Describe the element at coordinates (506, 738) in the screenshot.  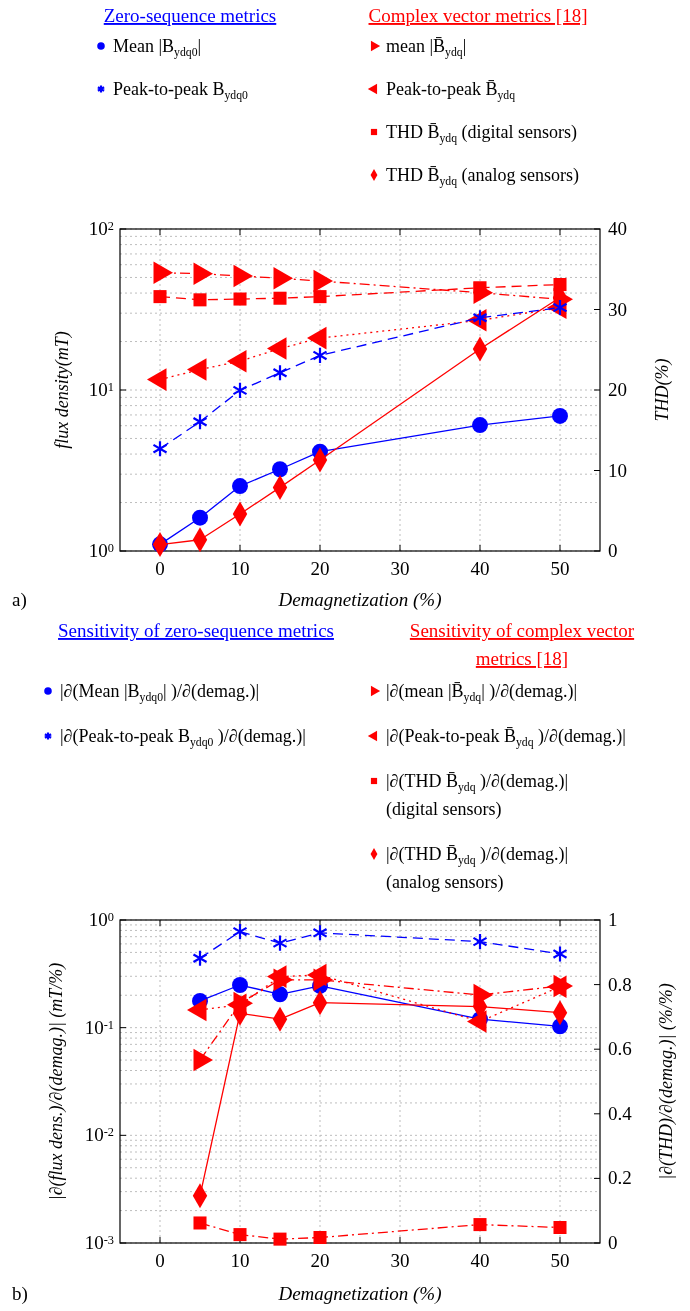
I see `legend-label: |∂(Peak-to-peak B̄$_{ydq}$ )/∂(demag.)|` at that location.